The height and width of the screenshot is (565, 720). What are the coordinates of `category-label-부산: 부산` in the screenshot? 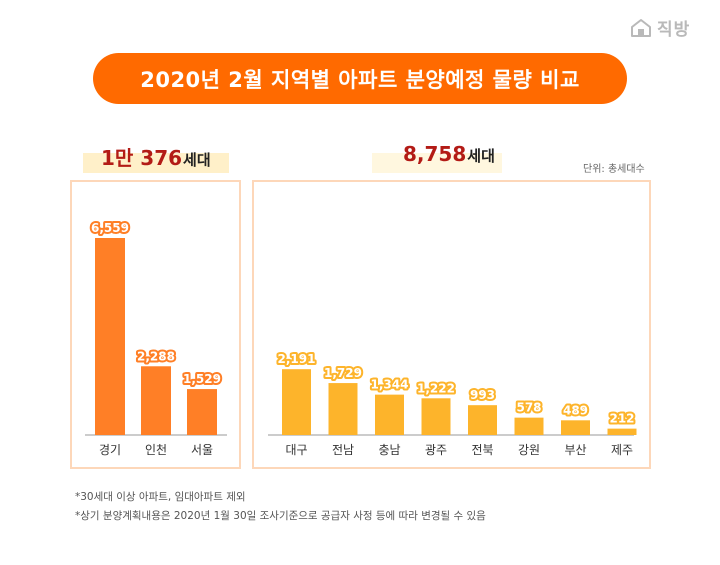 It's located at (575, 450).